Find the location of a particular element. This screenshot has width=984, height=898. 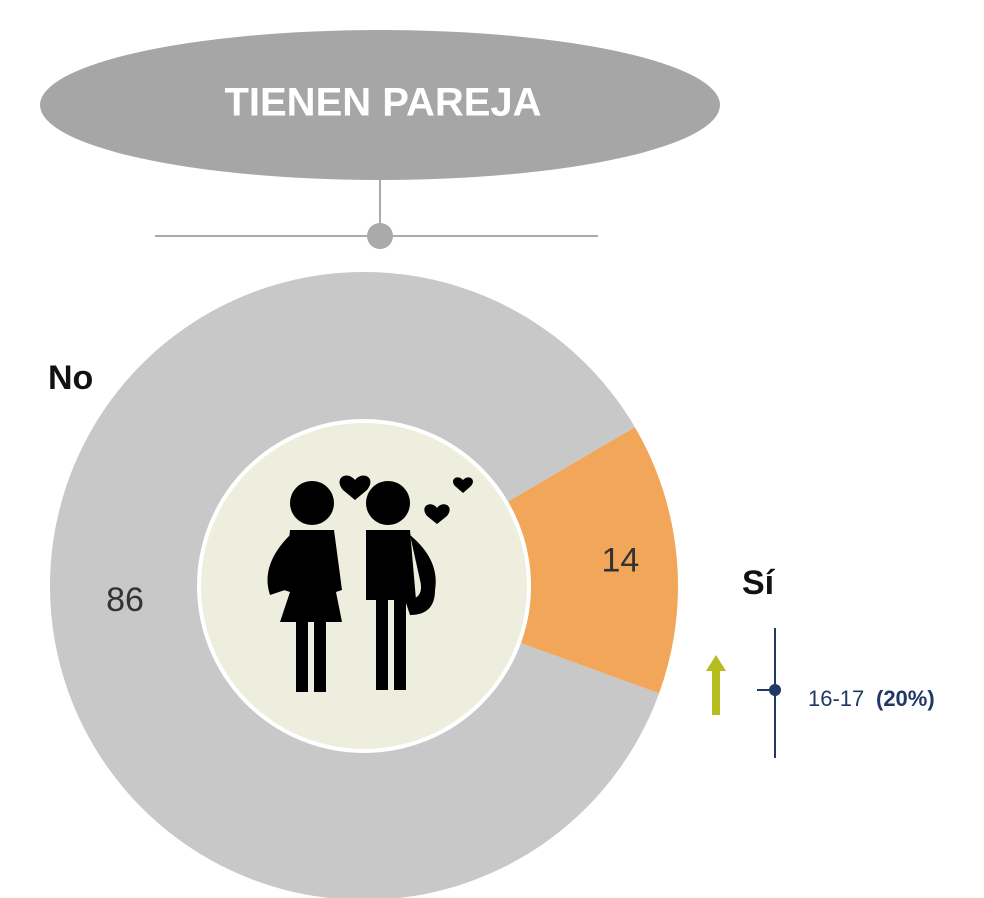

annotation-label: 16-17 is located at coordinates (836, 698).